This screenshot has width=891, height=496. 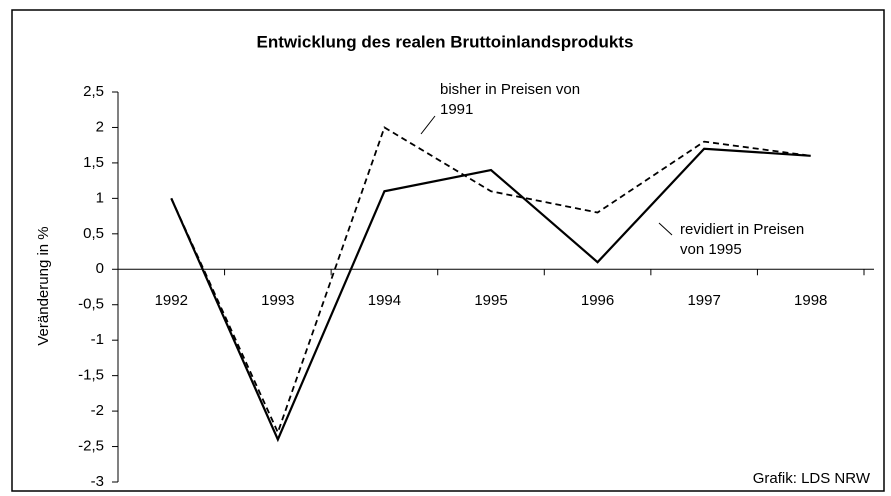 I want to click on y-tick-label: -2, so click(x=97, y=410).